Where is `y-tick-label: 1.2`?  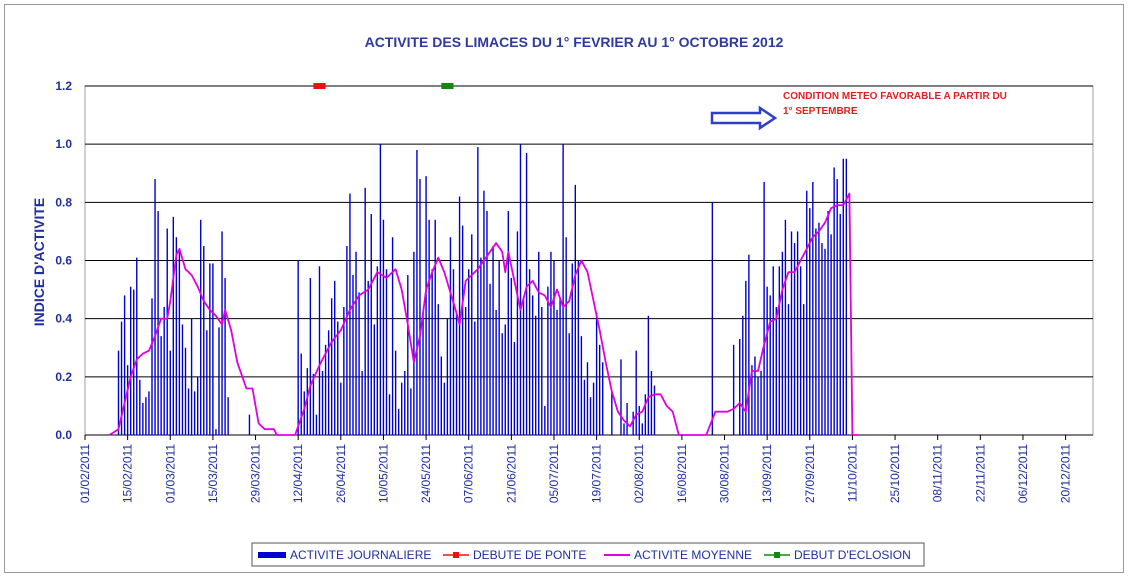
y-tick-label: 1.2 is located at coordinates (63, 86).